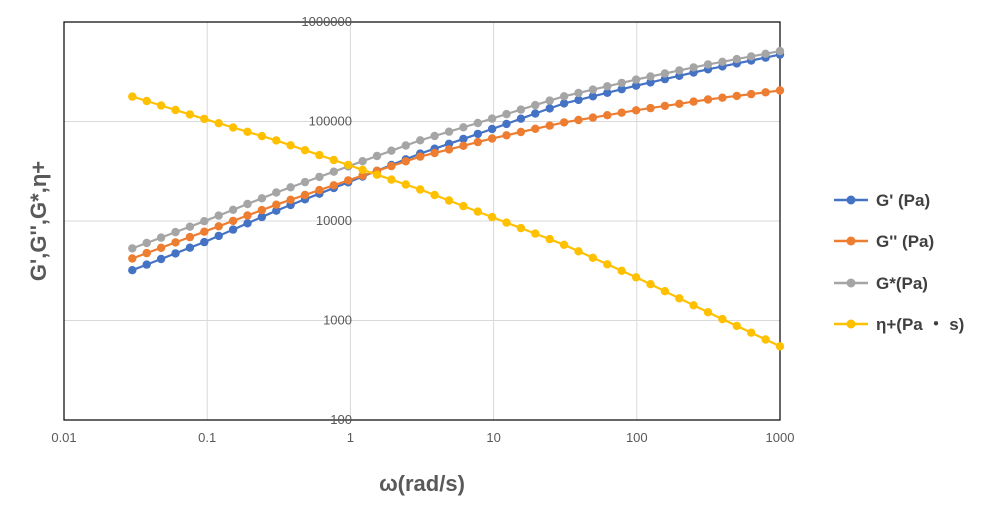 The image size is (1000, 524). I want to click on x-axis-title: ω(rad/s), so click(422, 483).